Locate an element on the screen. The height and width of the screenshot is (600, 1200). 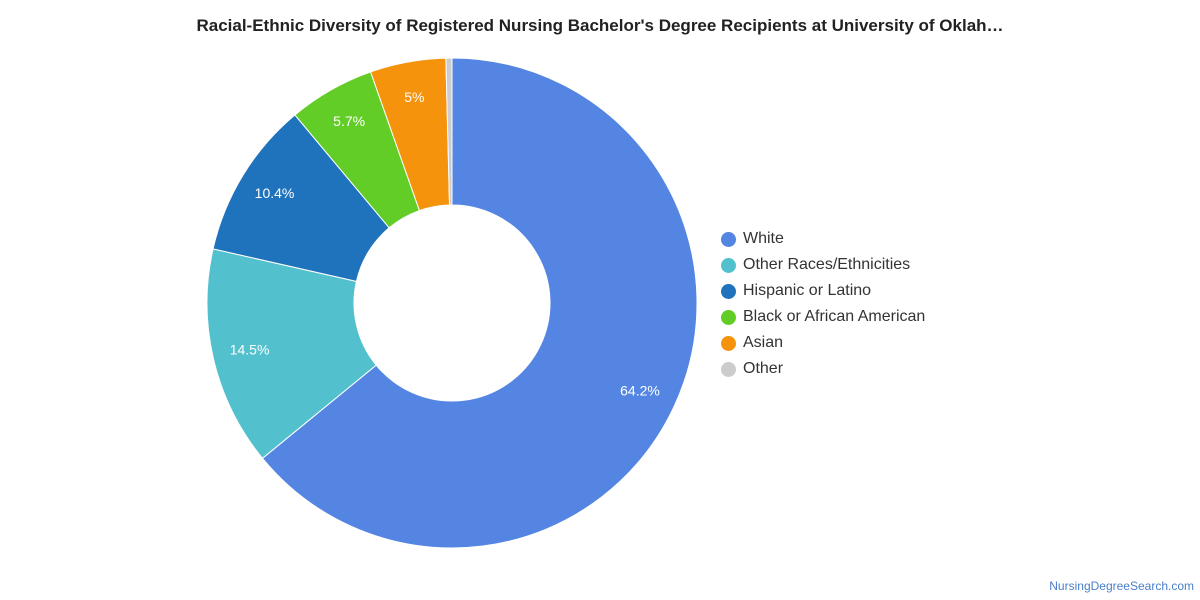
legend-item-hispanic-or-latino: Hispanic or Latino is located at coordinates (823, 291).